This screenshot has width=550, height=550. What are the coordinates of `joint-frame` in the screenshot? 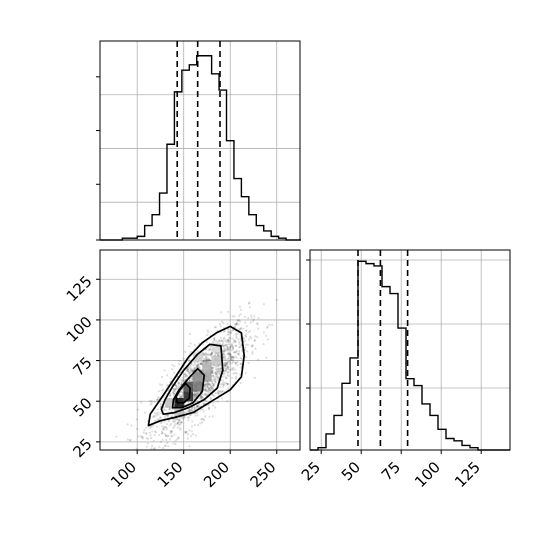 It's located at (200, 350).